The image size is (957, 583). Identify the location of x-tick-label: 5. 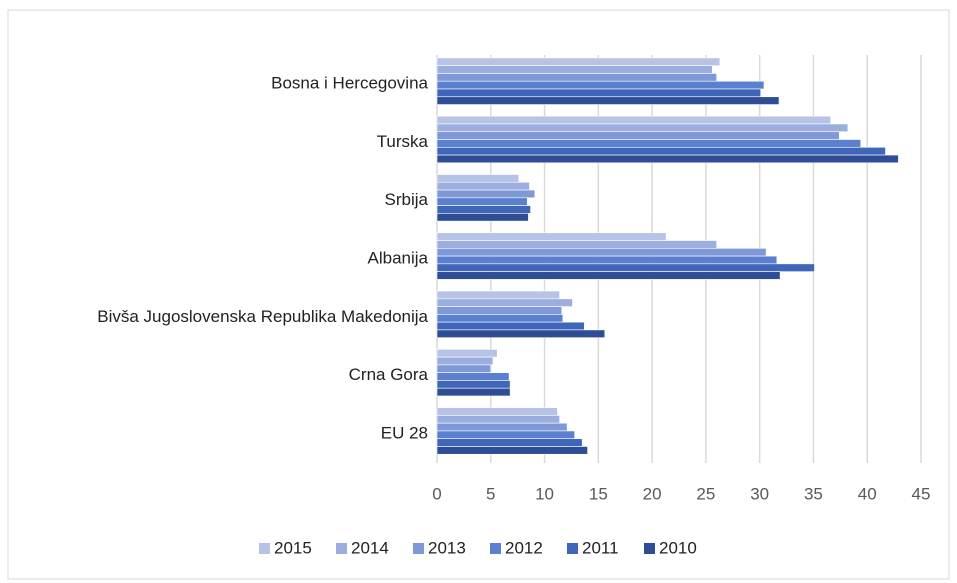
(490, 493).